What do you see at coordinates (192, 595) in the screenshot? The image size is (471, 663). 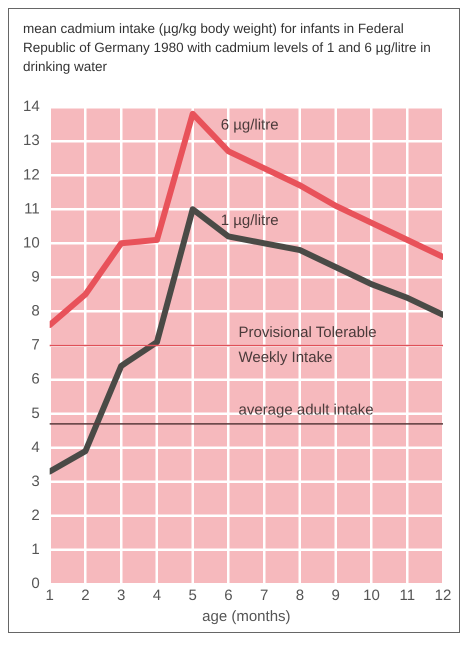 I see `x-tick-label: 5` at bounding box center [192, 595].